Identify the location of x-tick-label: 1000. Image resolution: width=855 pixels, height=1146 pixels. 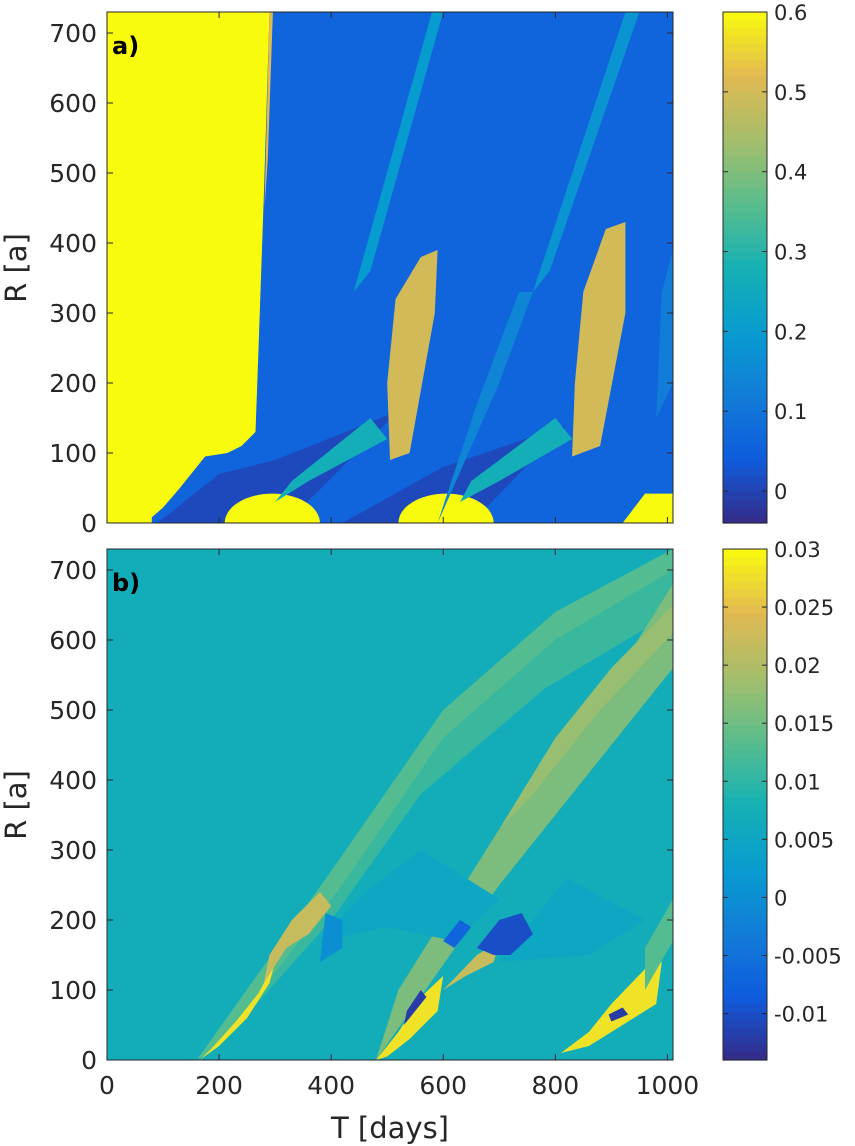
(668, 1085).